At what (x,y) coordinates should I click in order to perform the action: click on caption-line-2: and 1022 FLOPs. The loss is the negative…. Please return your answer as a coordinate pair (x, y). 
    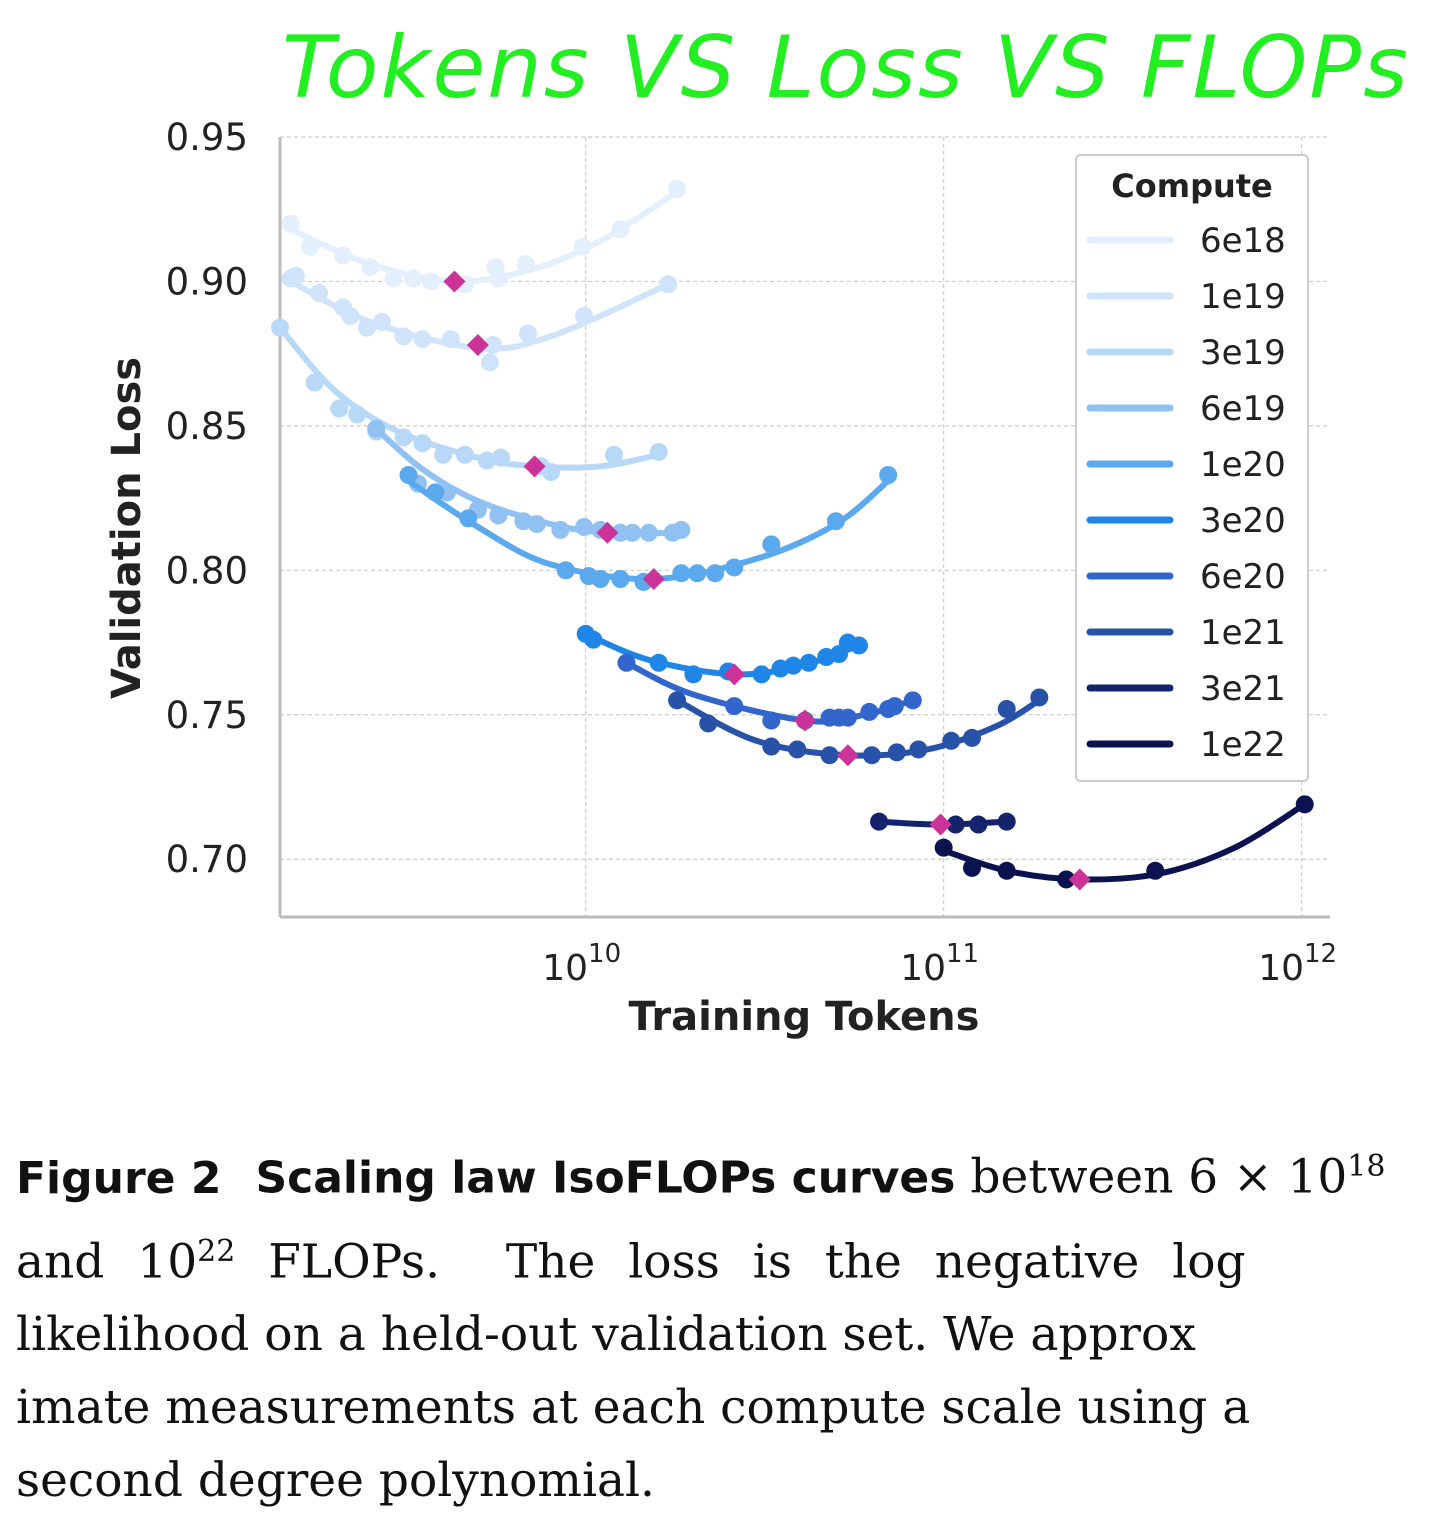
    Looking at the image, I should click on (724, 1257).